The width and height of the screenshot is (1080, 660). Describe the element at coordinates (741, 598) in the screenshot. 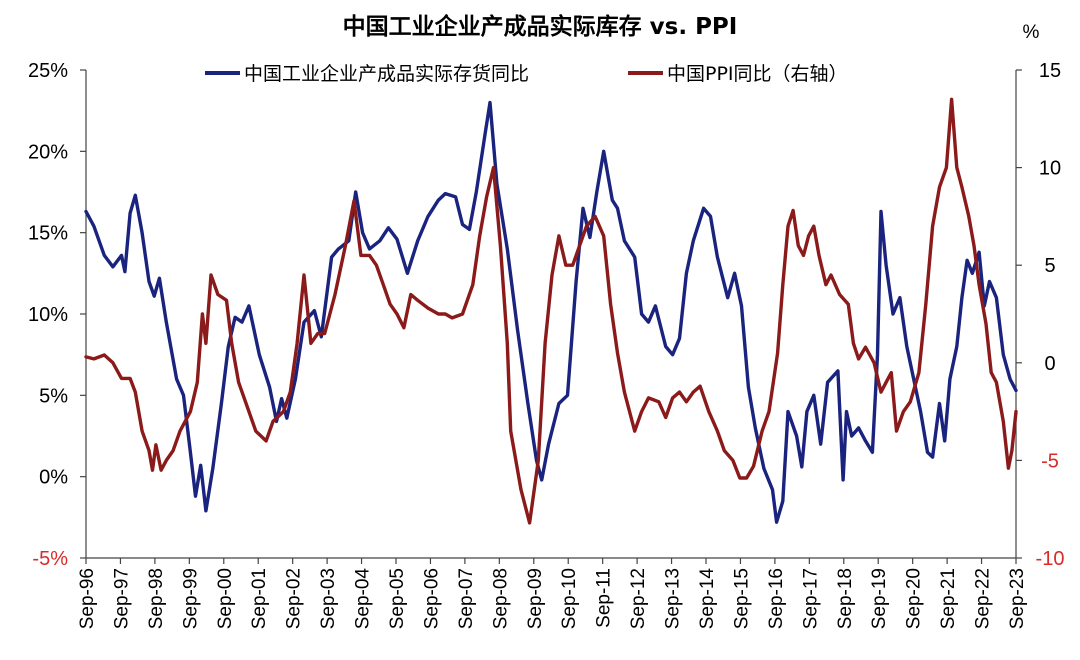

I see `x-tick-label: Sep-15` at that location.